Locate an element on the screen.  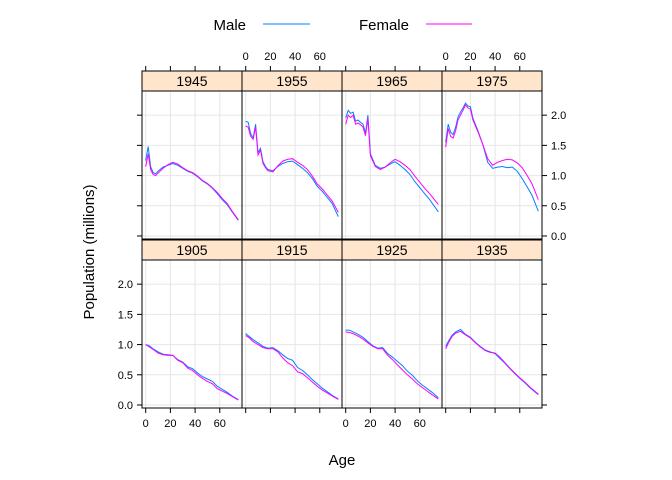
panel-frame-1915 is located at coordinates (292, 334).